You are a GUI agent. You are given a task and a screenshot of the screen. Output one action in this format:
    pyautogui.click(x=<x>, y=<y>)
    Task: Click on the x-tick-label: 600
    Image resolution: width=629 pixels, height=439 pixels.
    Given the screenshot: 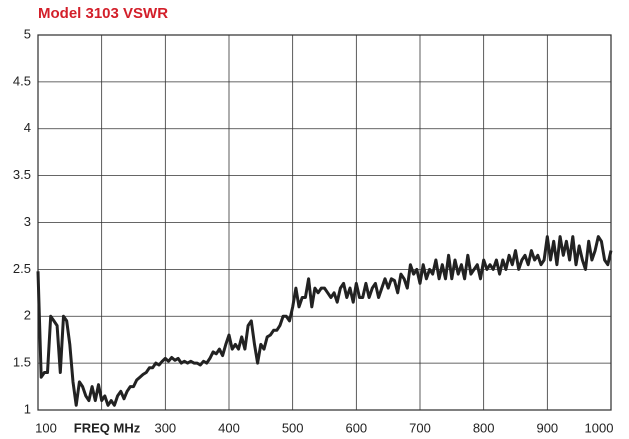 What is the action you would take?
    pyautogui.click(x=356, y=427)
    